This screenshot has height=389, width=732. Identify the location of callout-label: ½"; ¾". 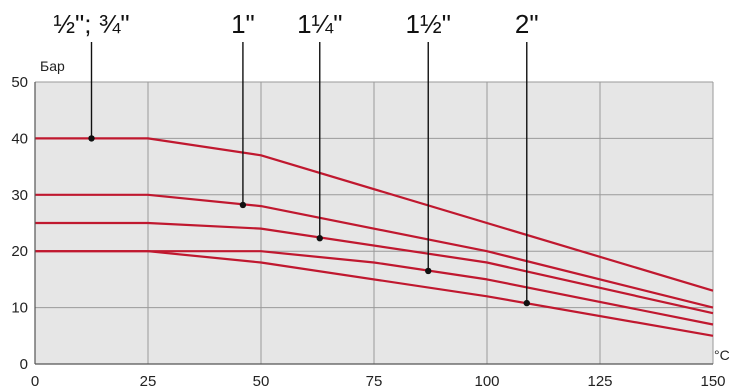
(91, 24).